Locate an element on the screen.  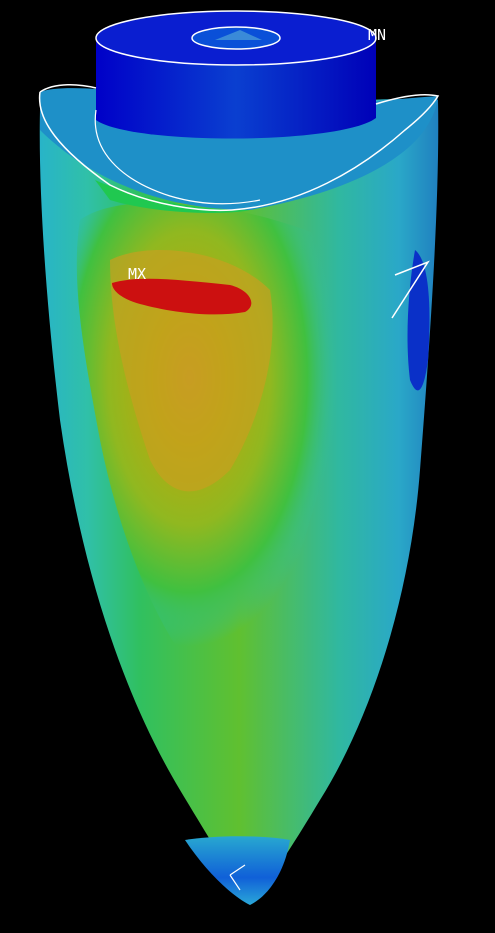
collar-edge-line is located at coordinates (239, 151).